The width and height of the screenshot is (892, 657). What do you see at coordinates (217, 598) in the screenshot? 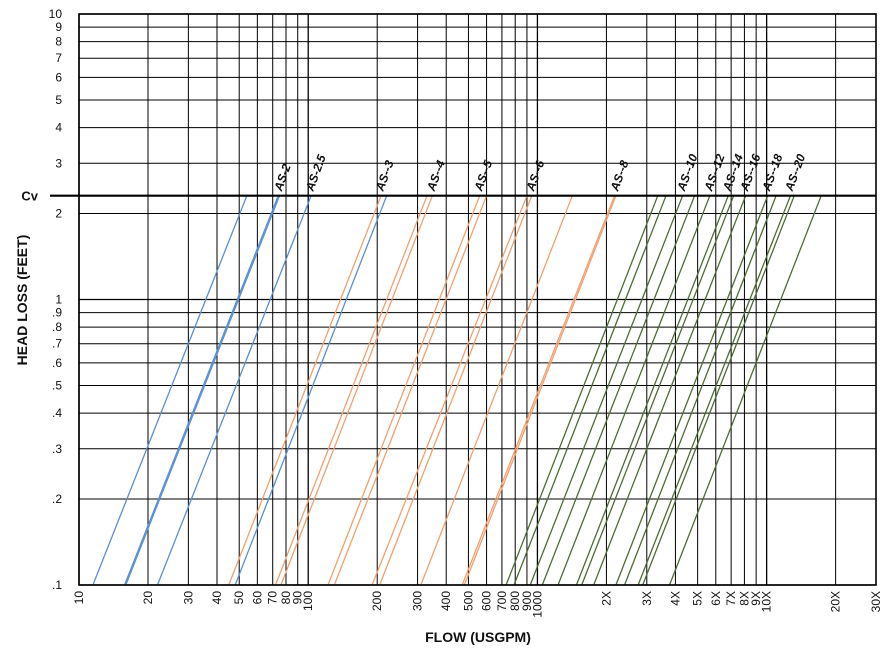
I see `x-tick-label: 40` at bounding box center [217, 598].